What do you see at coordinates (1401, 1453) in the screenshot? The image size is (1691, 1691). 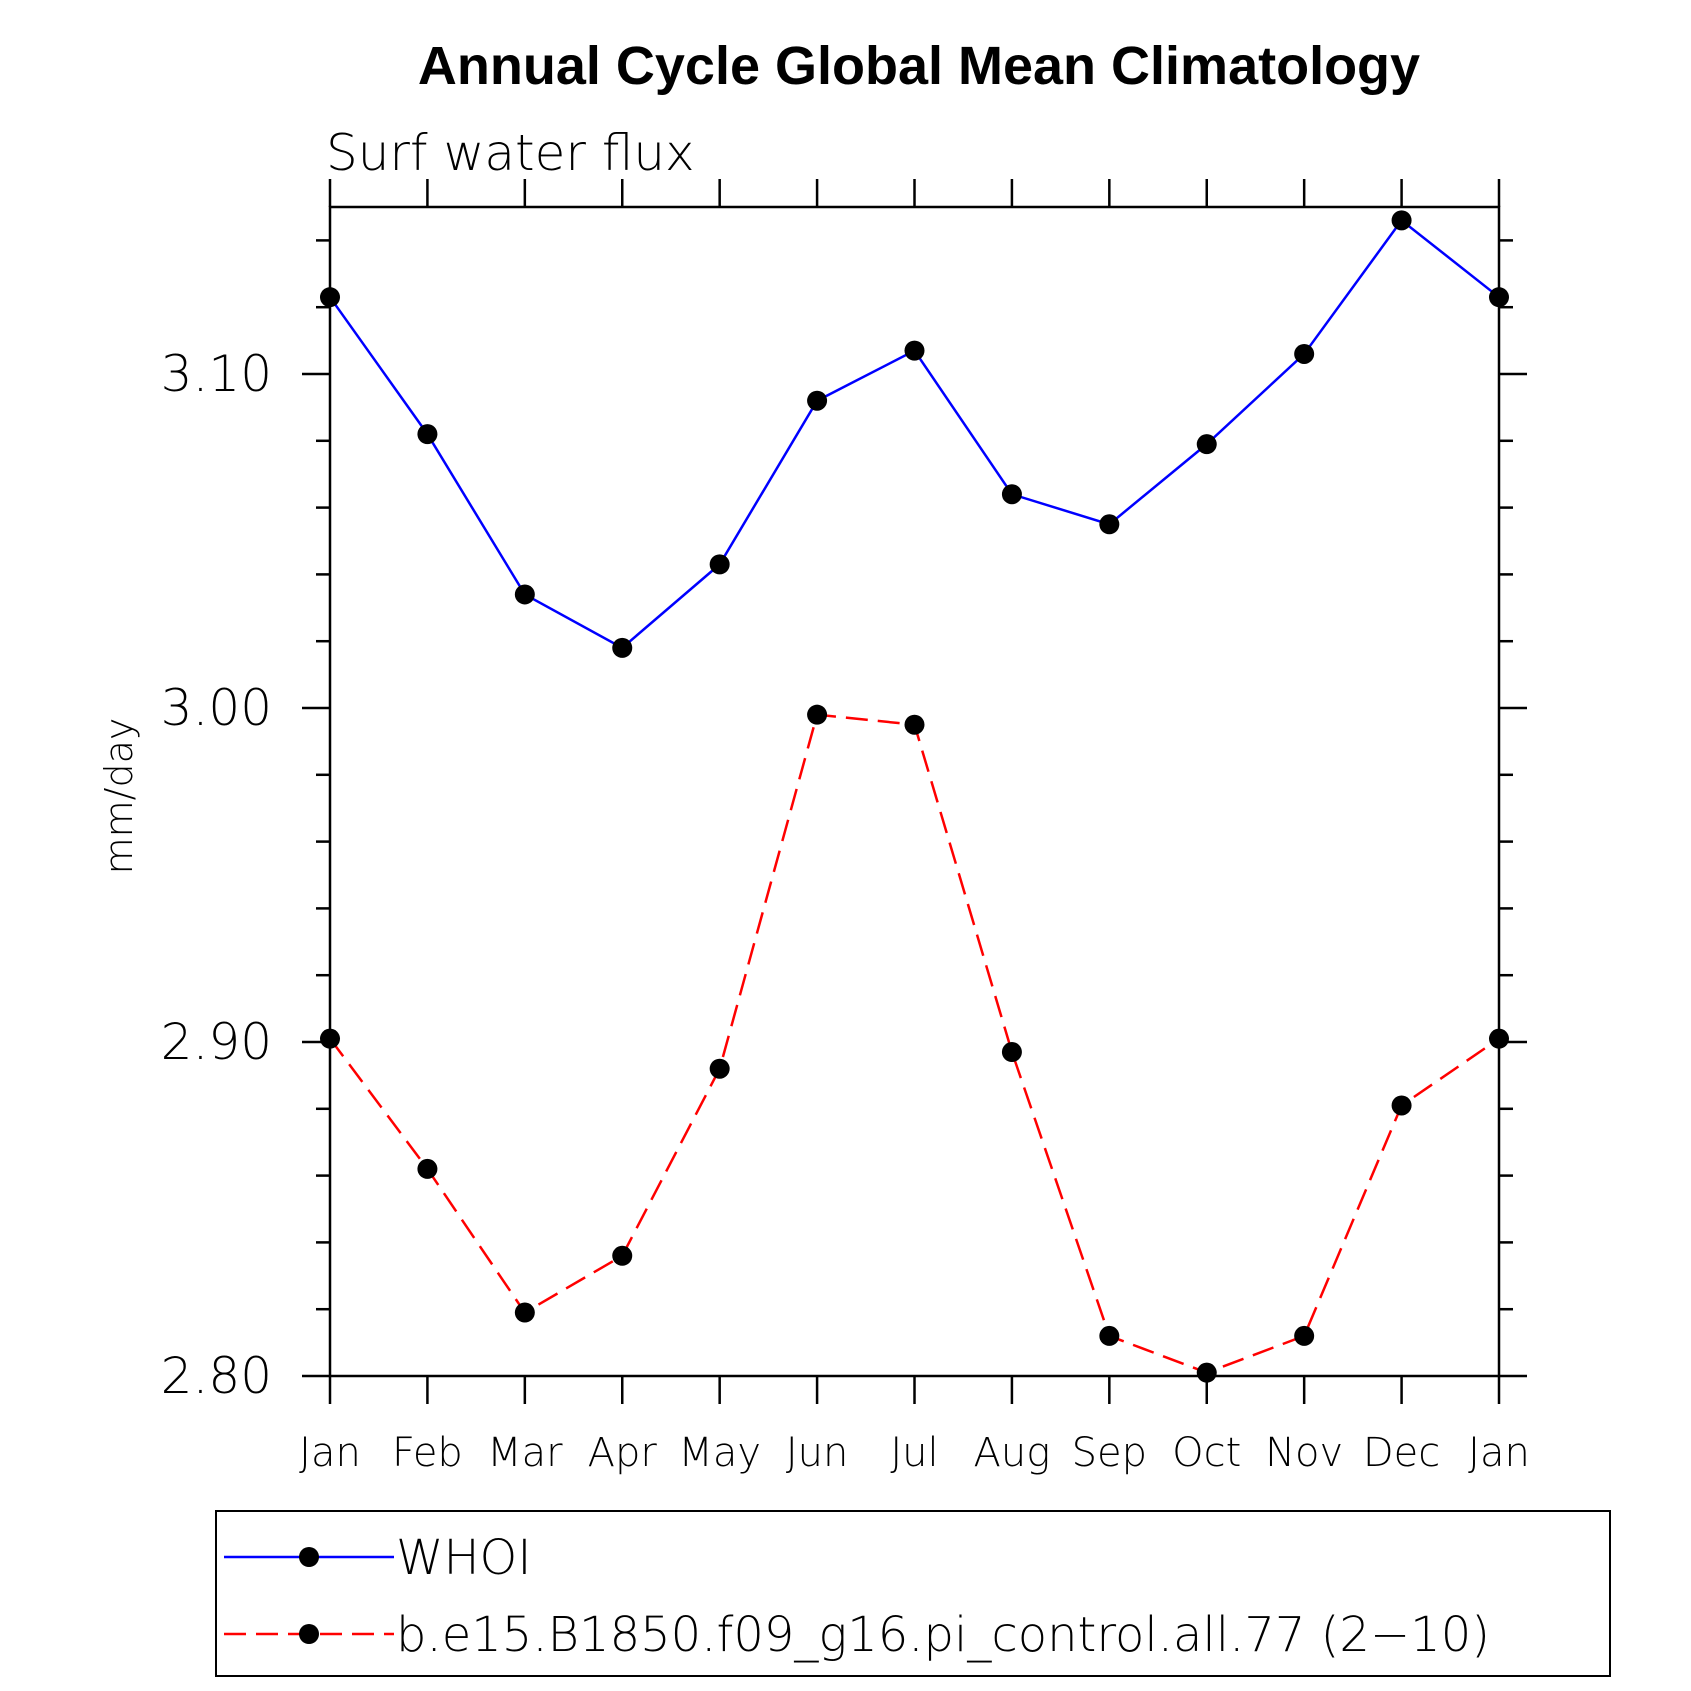 I see `x-tick-label: Dec` at bounding box center [1401, 1453].